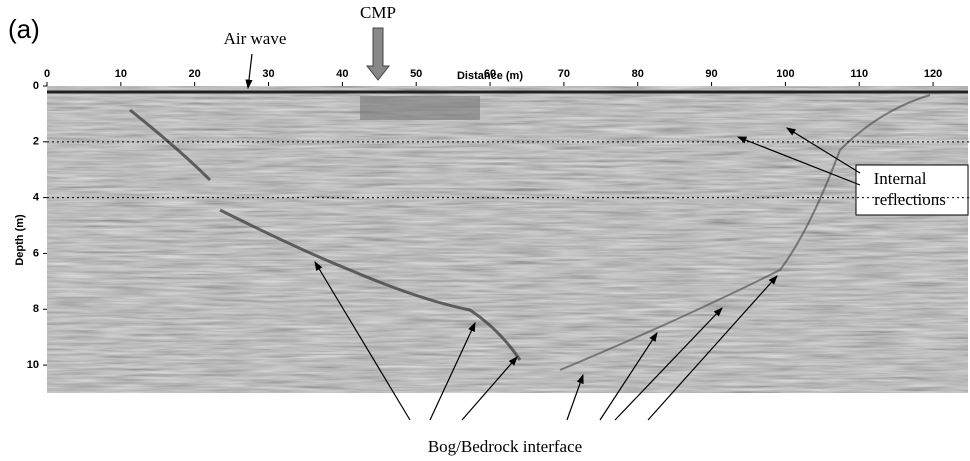 This screenshot has height=461, width=970. Describe the element at coordinates (342, 74) in the screenshot. I see `x-tick-label: 40` at that location.